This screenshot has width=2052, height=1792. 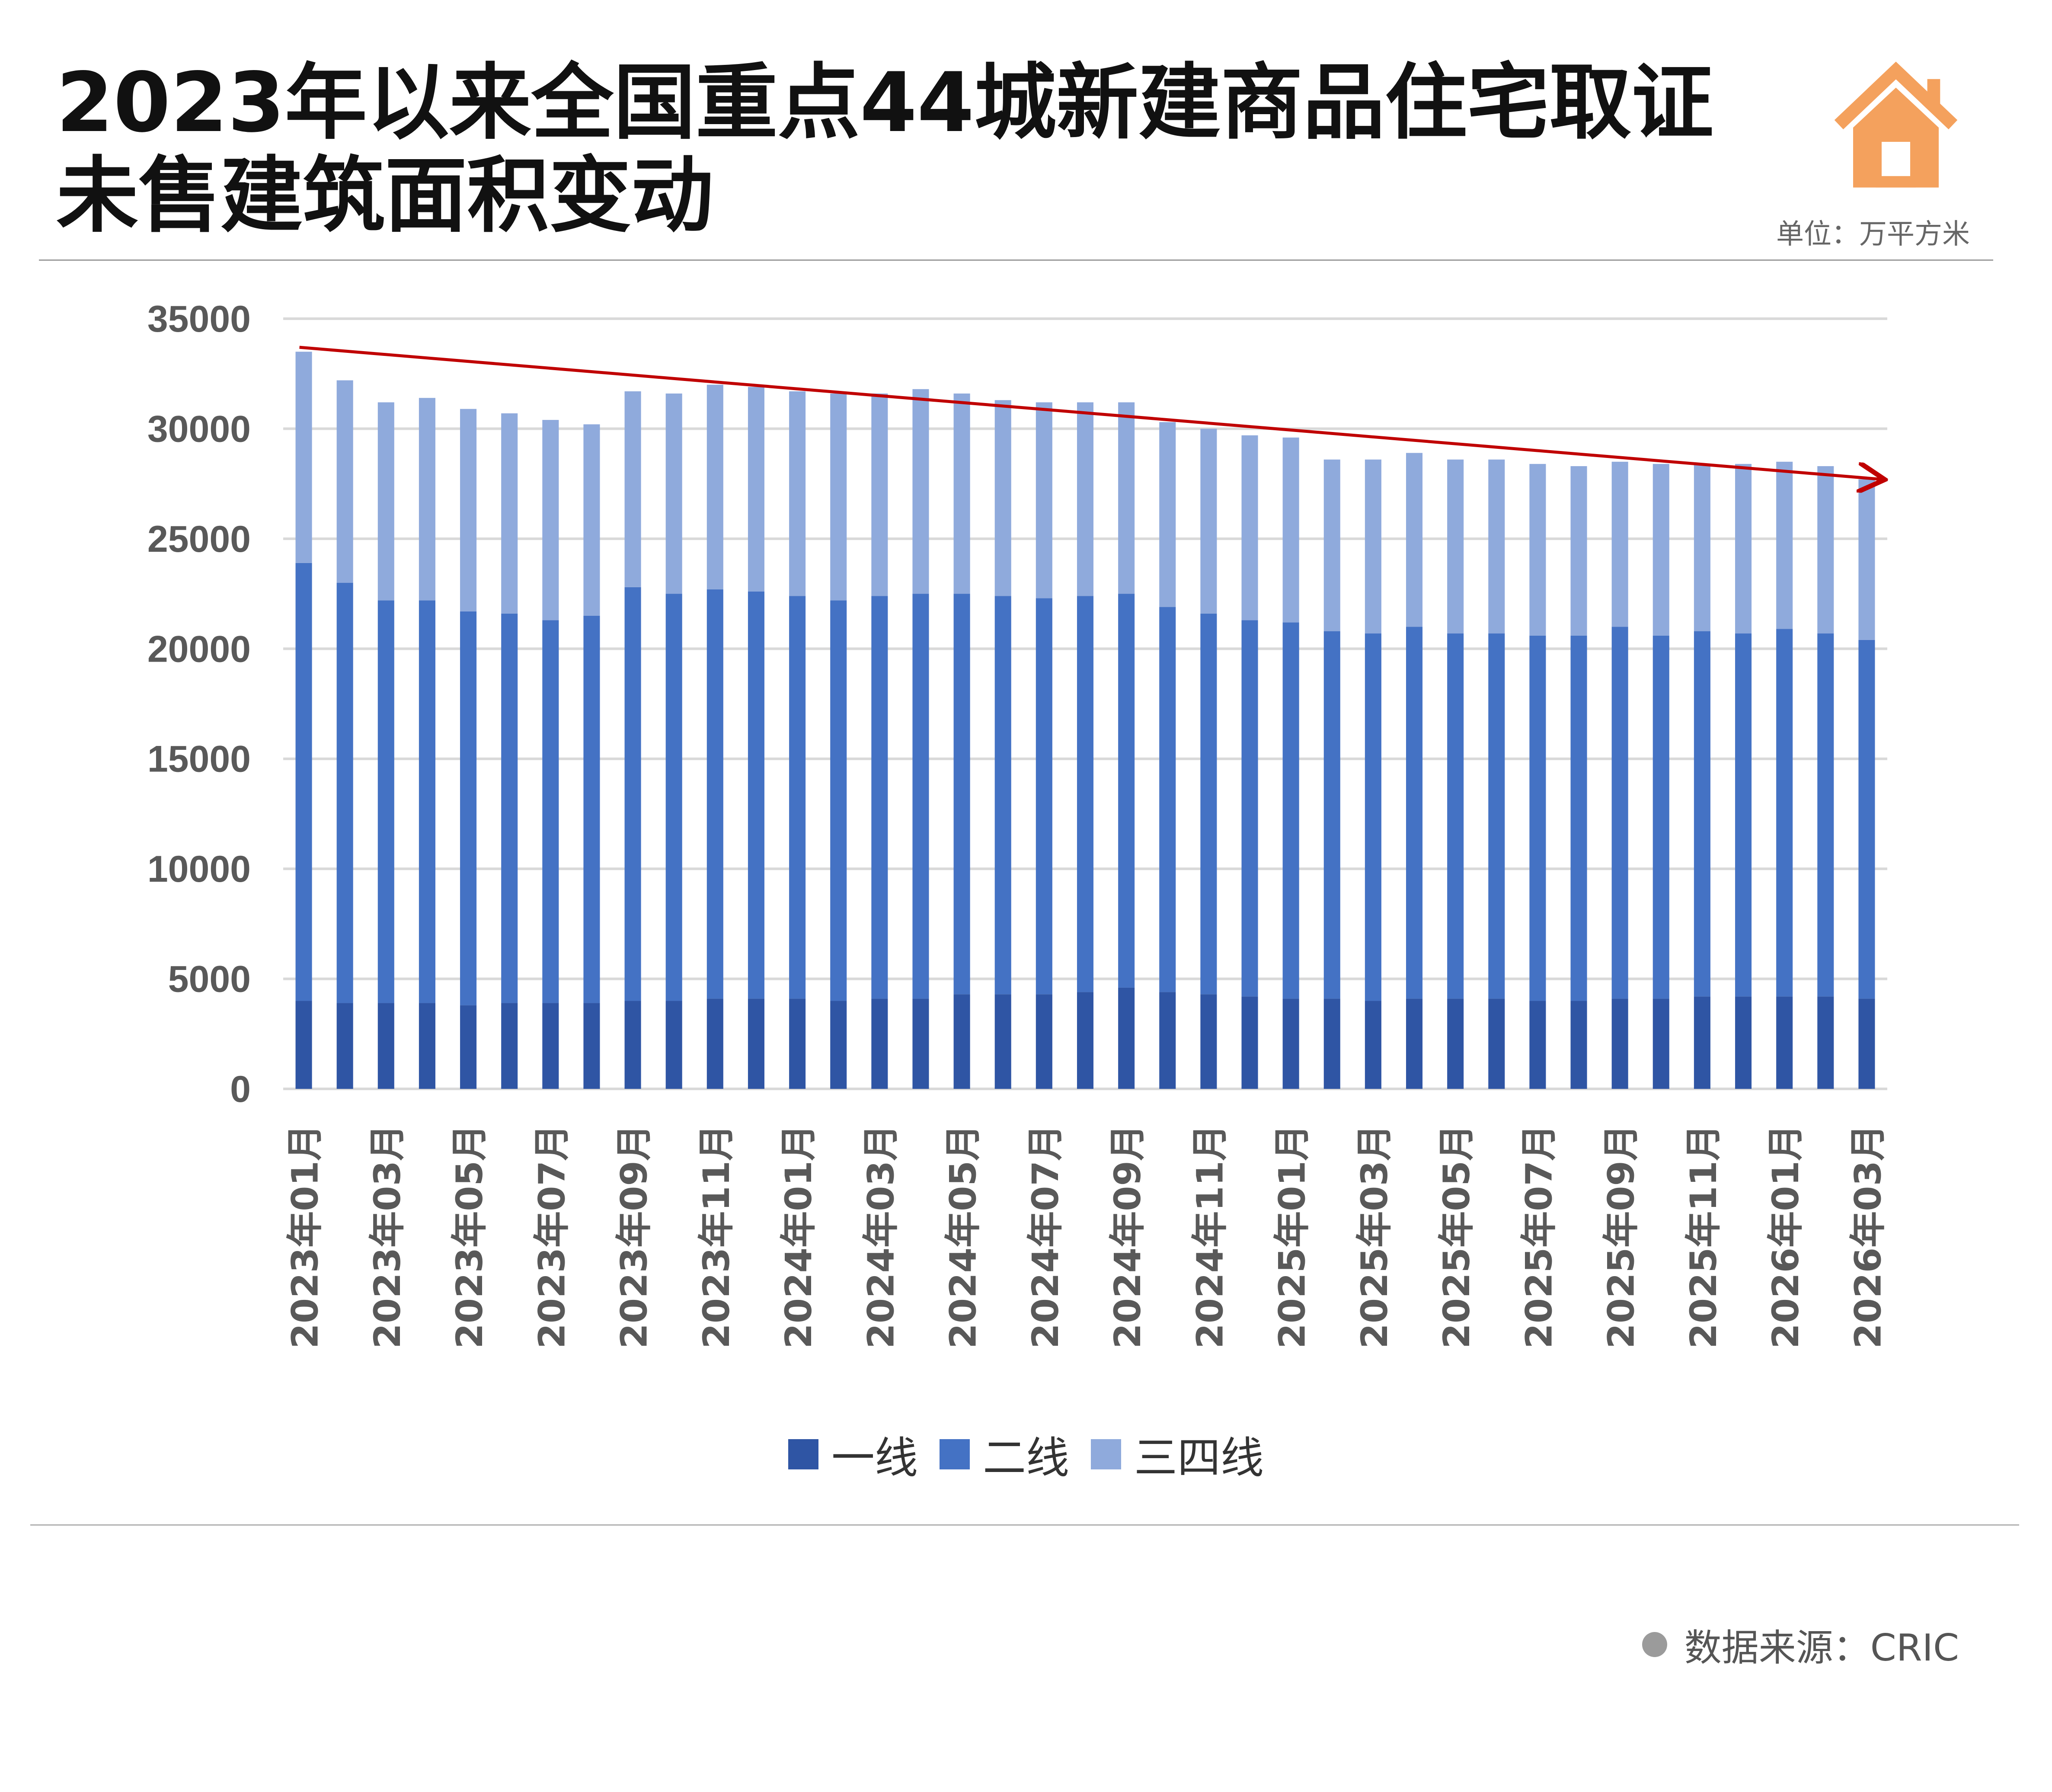 I want to click on x-tick-label: 2023年07月, so click(x=552, y=1236).